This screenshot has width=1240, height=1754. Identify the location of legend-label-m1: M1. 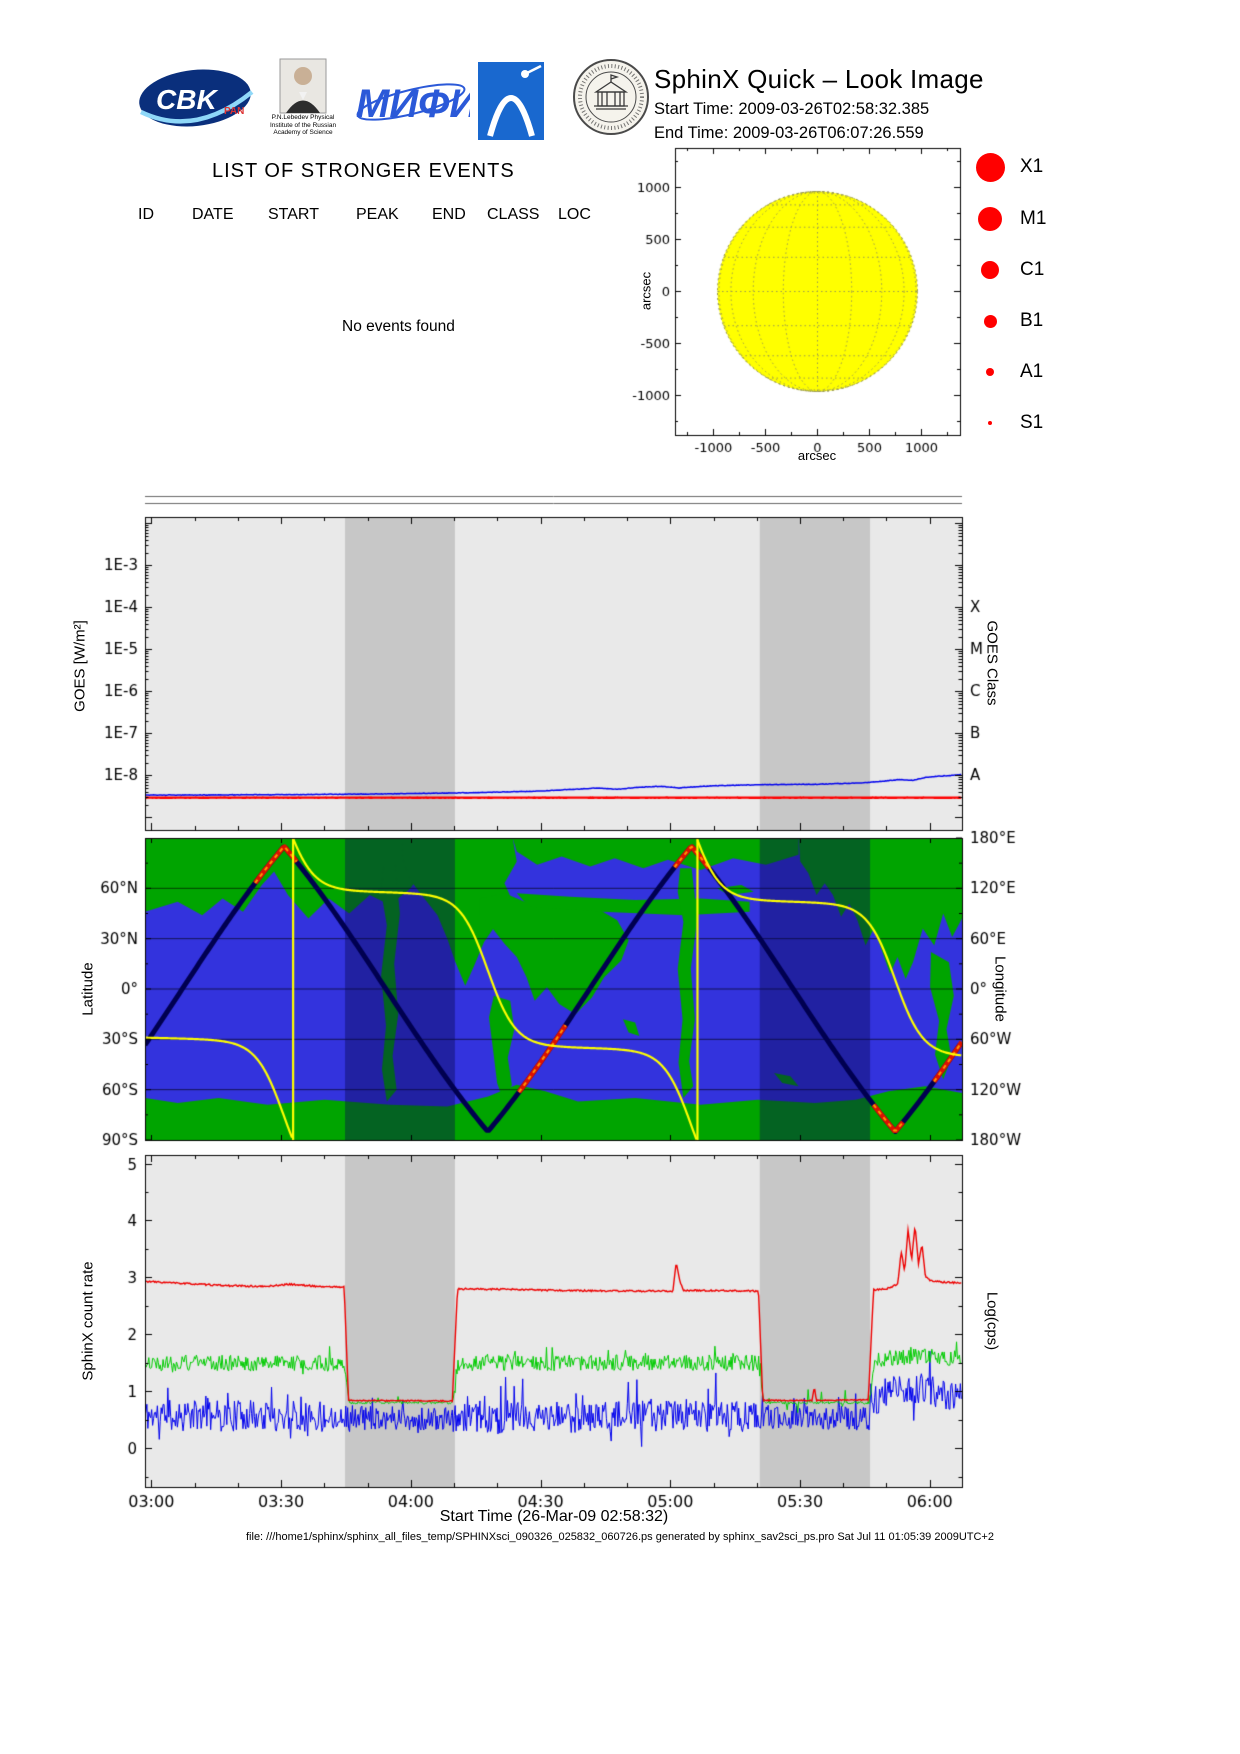
(1033, 218).